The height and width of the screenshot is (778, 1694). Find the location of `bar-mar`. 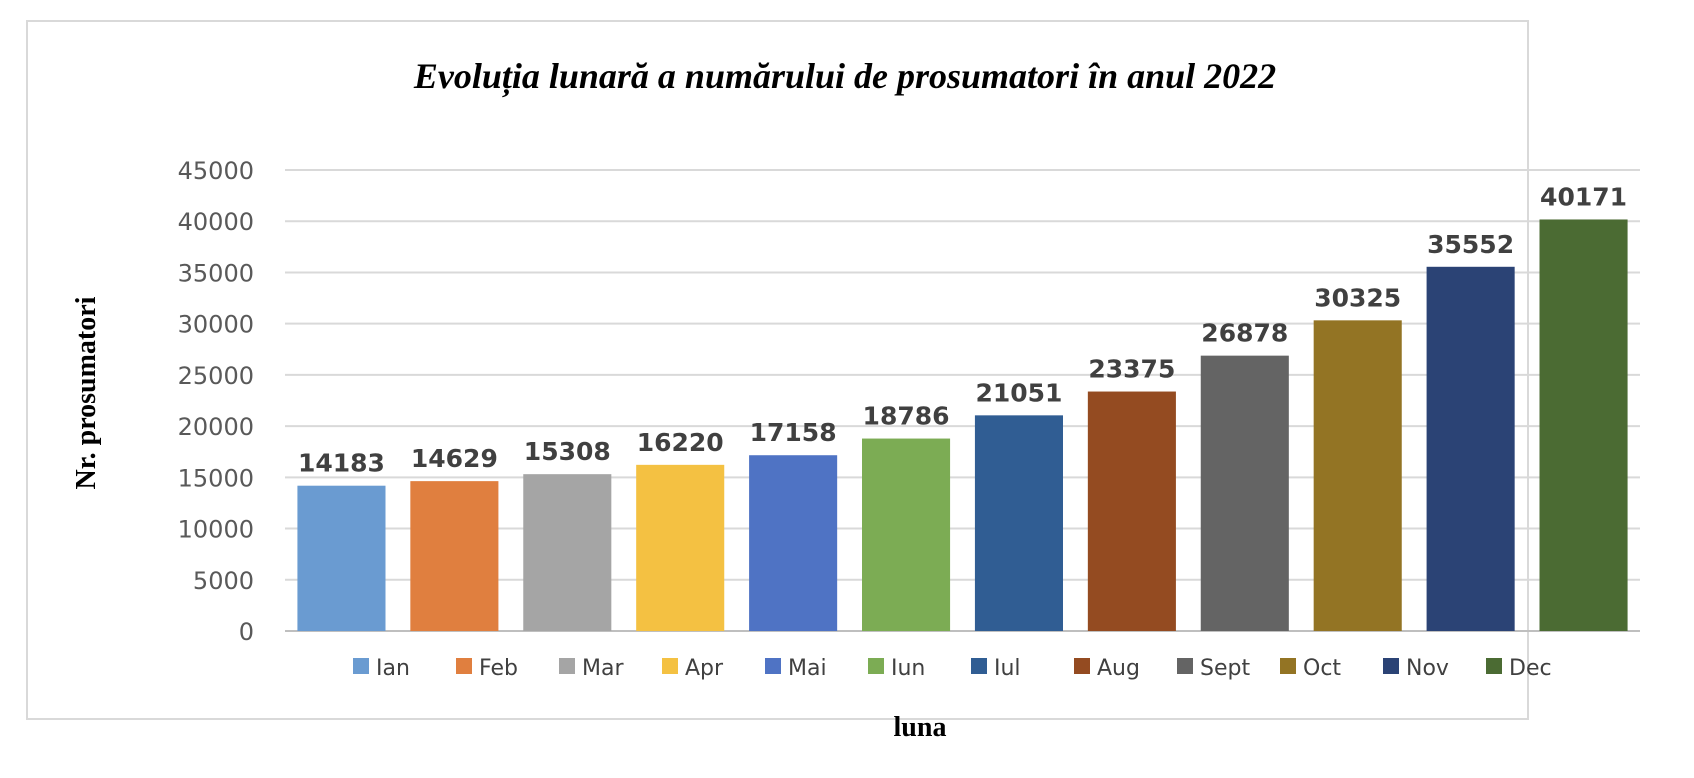

bar-mar is located at coordinates (567, 552).